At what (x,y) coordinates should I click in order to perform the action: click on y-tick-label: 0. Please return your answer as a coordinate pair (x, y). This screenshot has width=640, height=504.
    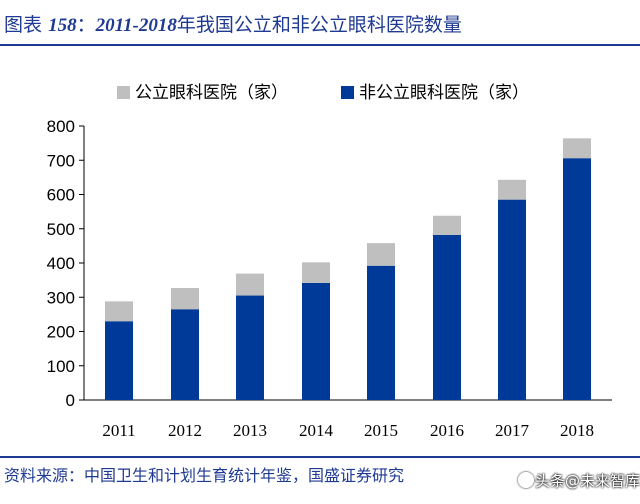
    Looking at the image, I should click on (70, 400).